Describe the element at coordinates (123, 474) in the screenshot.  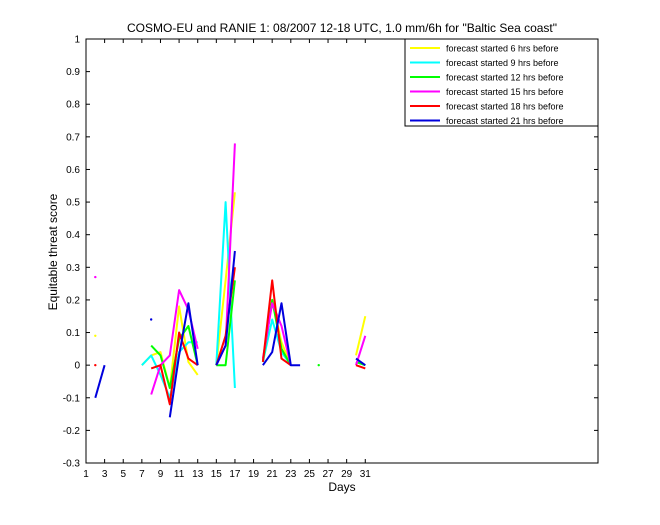
I see `x-tick-label: 5` at that location.